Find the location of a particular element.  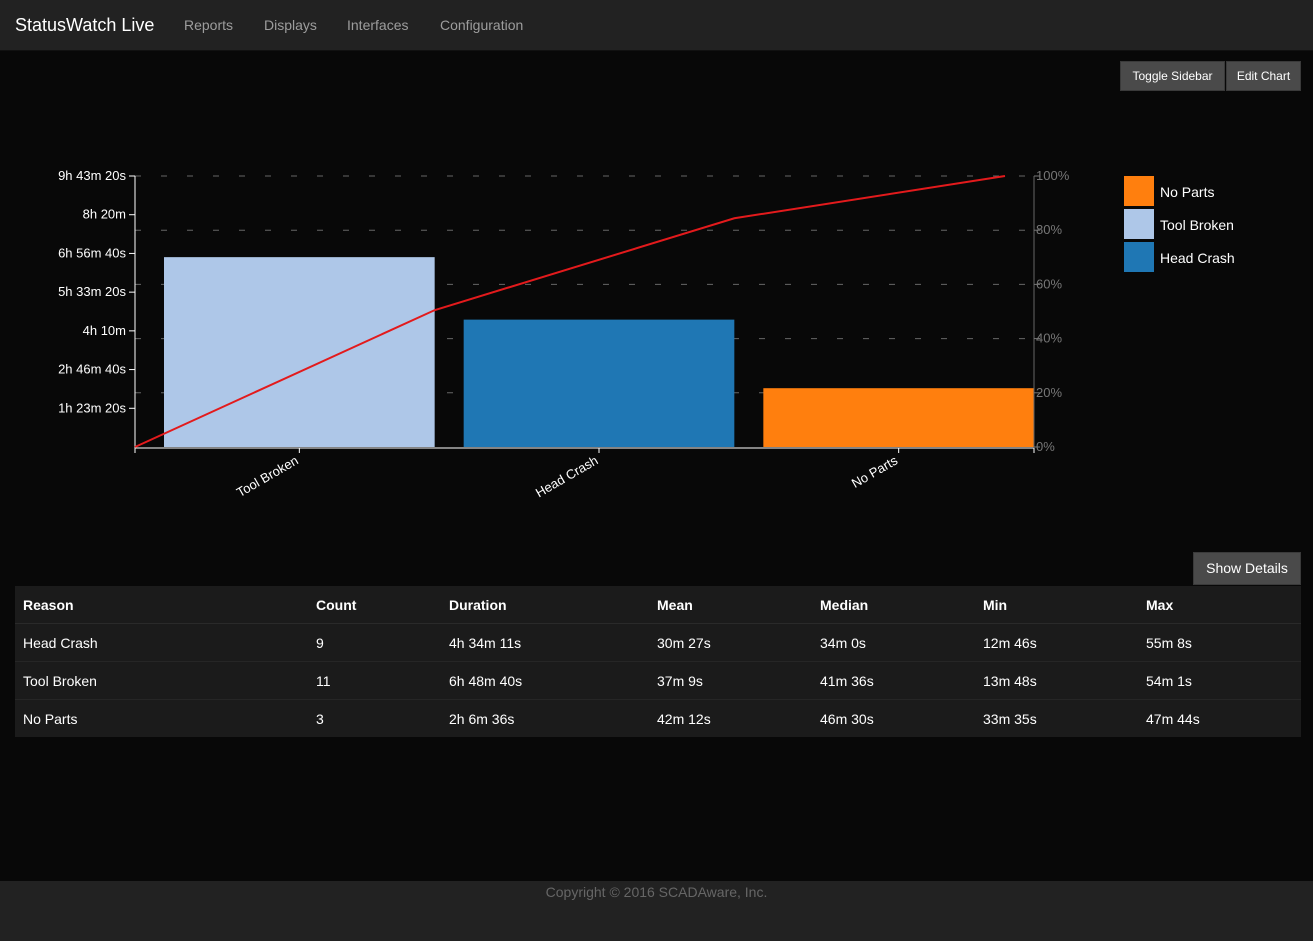

y-tick-label: 2h 46m 40s is located at coordinates (92, 369).